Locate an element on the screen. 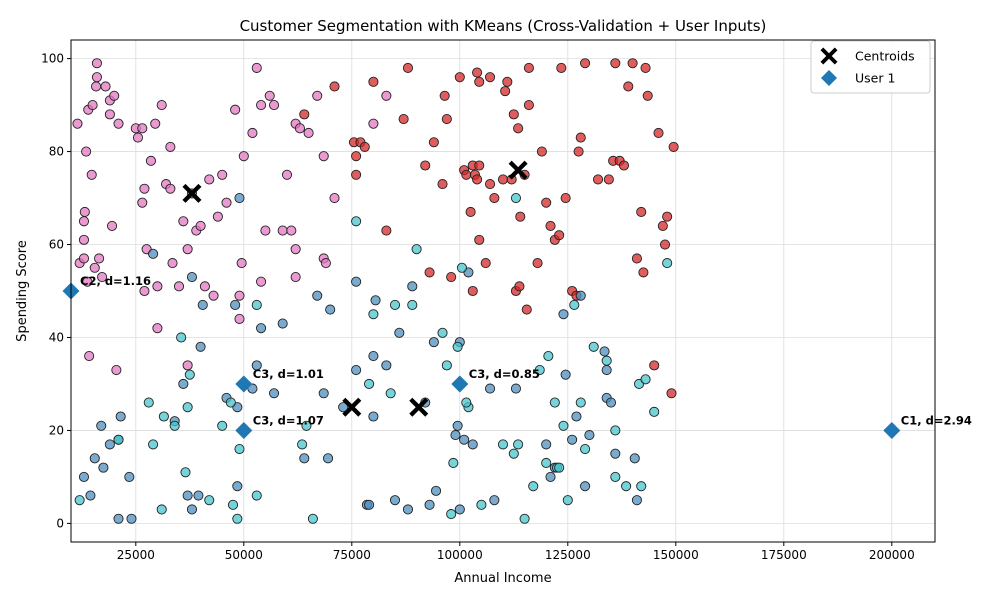 Image resolution: width=1000 pixels, height=600 pixels. y-tick-label: 80 is located at coordinates (56, 152).